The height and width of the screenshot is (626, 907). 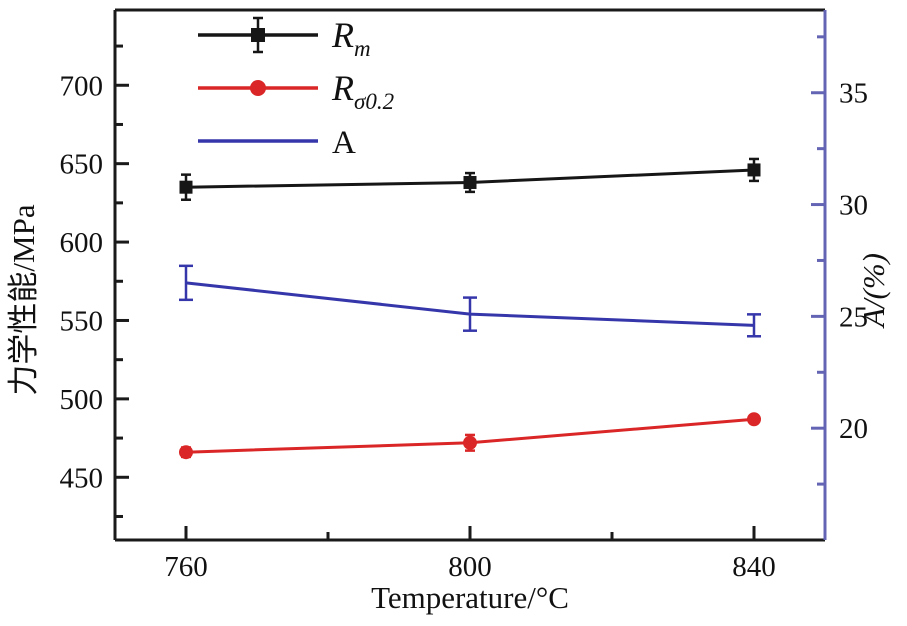 I want to click on legend-item-Rm: Rm, so click(x=284, y=38).